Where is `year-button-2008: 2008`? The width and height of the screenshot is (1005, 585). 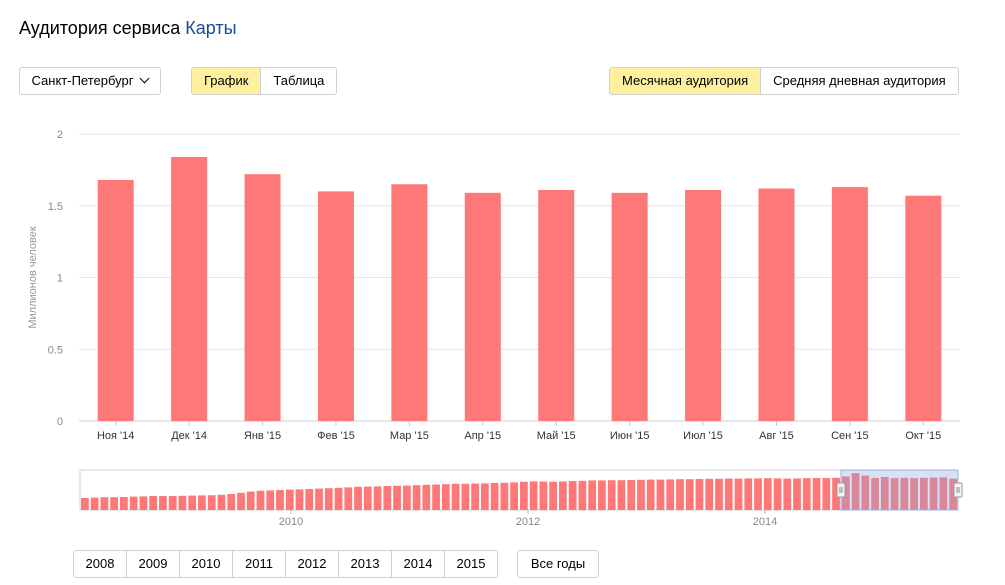 year-button-2008: 2008 is located at coordinates (100, 564).